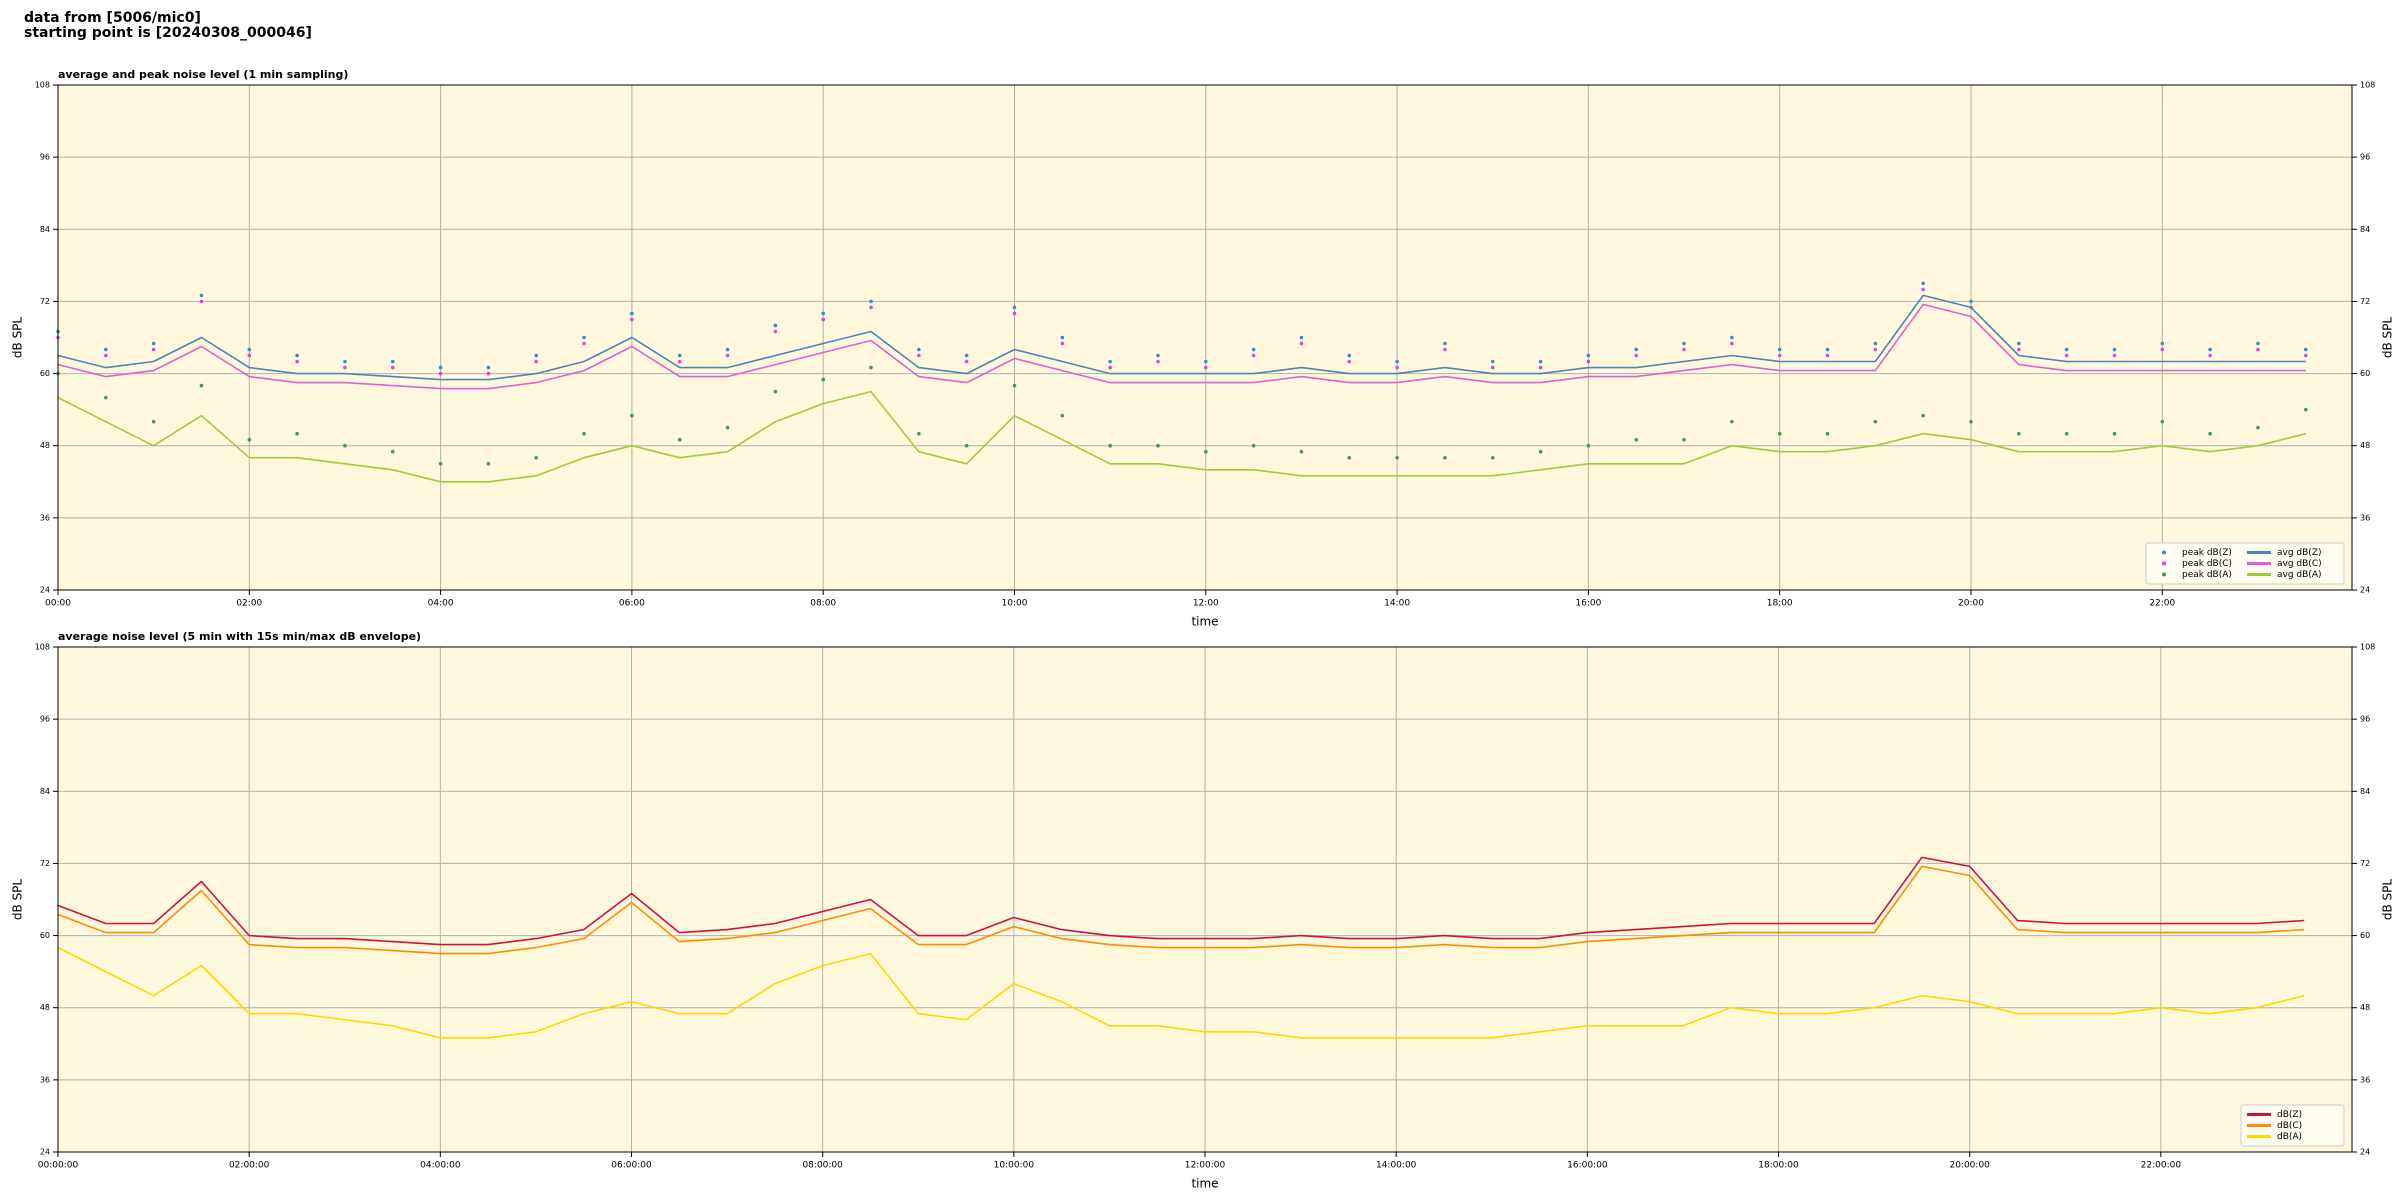  I want to click on legend-label: avg dB(A), so click(2299, 575).